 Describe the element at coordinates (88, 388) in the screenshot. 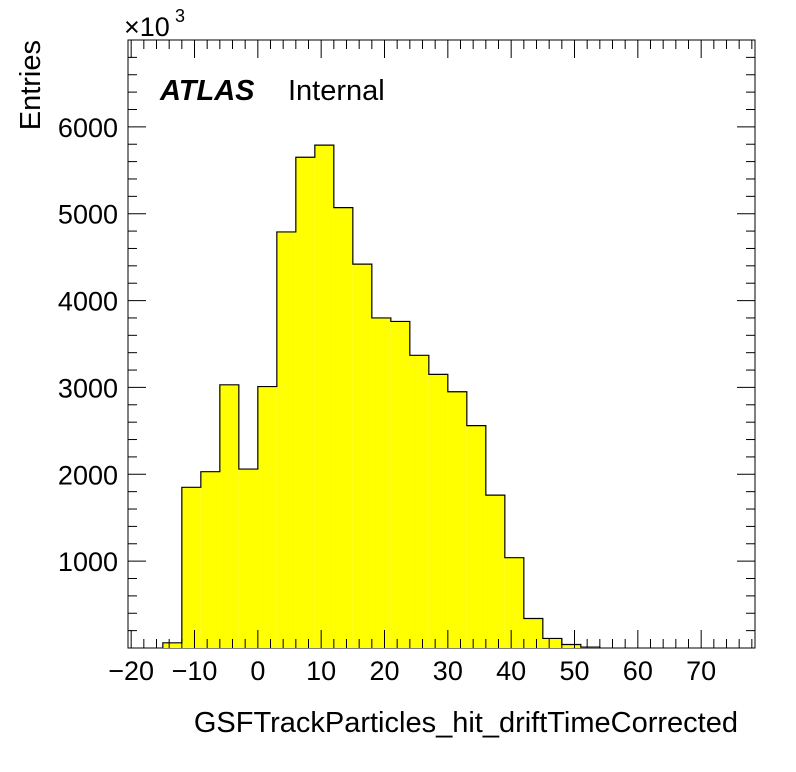

I see `y-tick-label: 3000` at that location.